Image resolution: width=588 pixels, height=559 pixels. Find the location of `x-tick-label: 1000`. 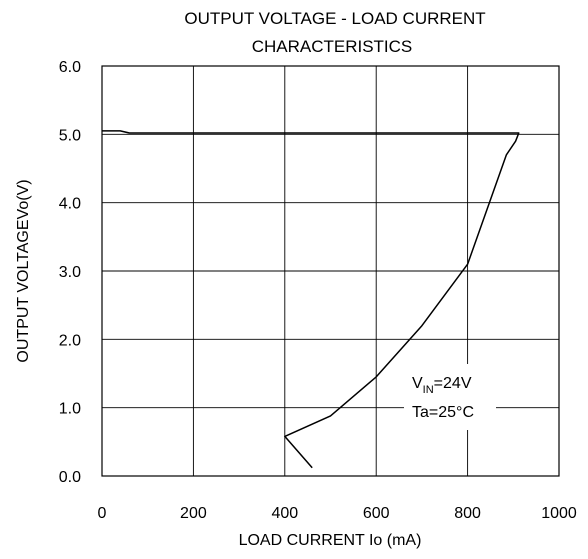

x-tick-label: 1000 is located at coordinates (559, 513).